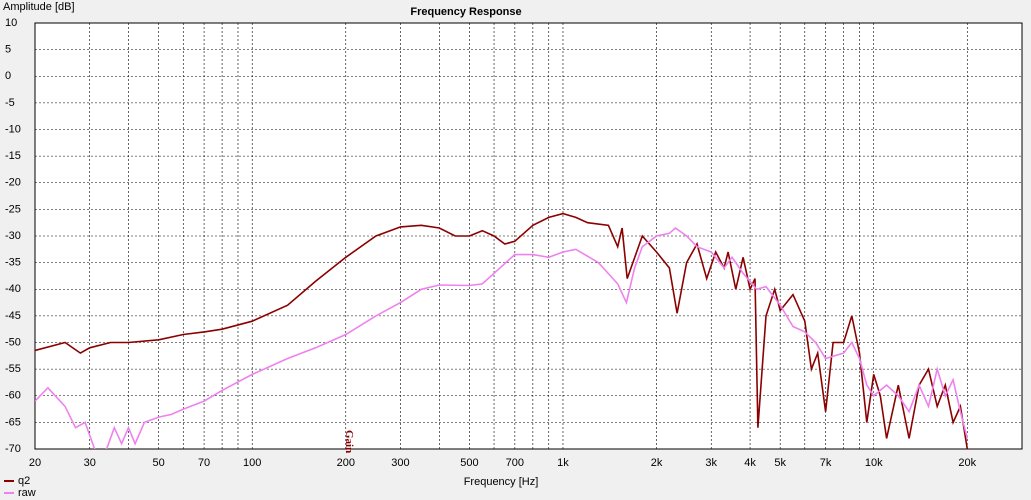  I want to click on x-tick-label: 7k, so click(826, 463).